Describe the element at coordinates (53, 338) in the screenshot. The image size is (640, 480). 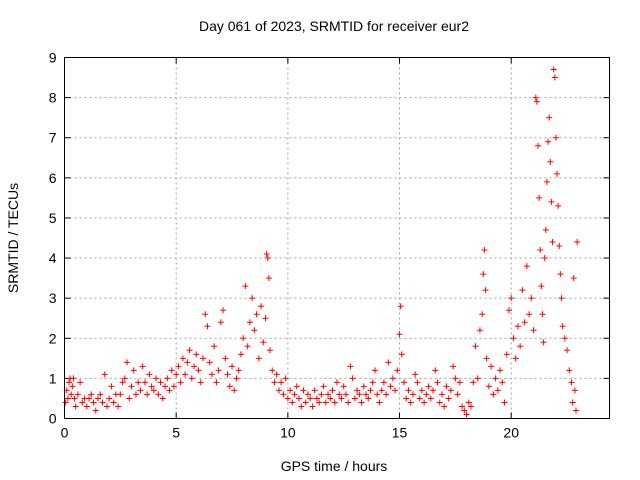
I see `y-tick-label: 2` at that location.